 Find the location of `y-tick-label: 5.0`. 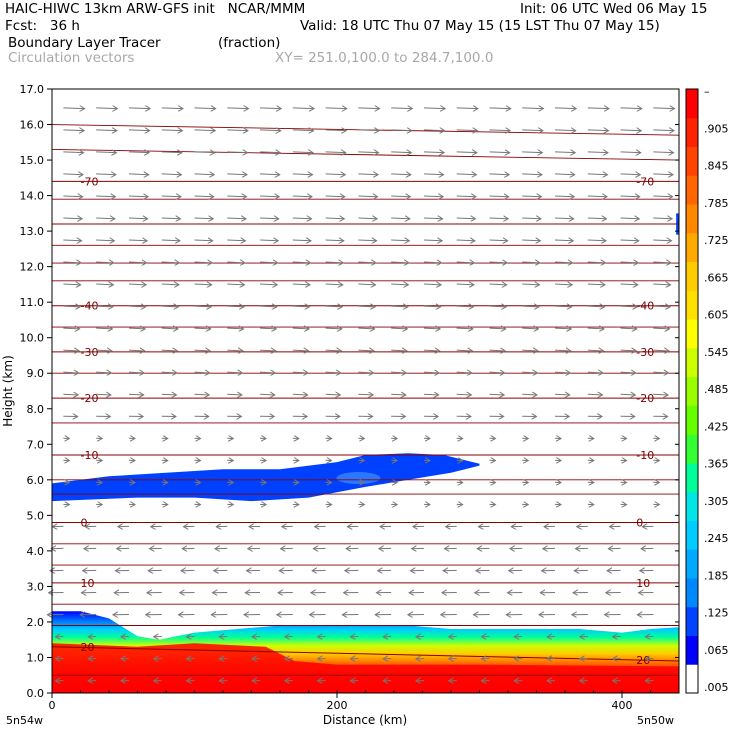

y-tick-label: 5.0 is located at coordinates (36, 515).